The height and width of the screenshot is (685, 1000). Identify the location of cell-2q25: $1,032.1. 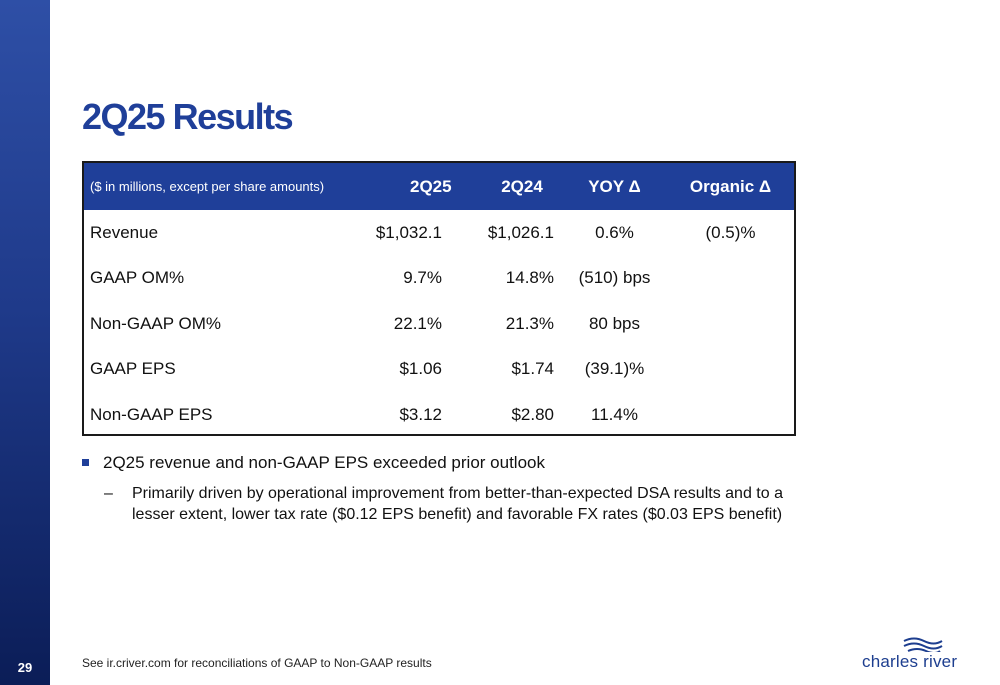
(408, 232).